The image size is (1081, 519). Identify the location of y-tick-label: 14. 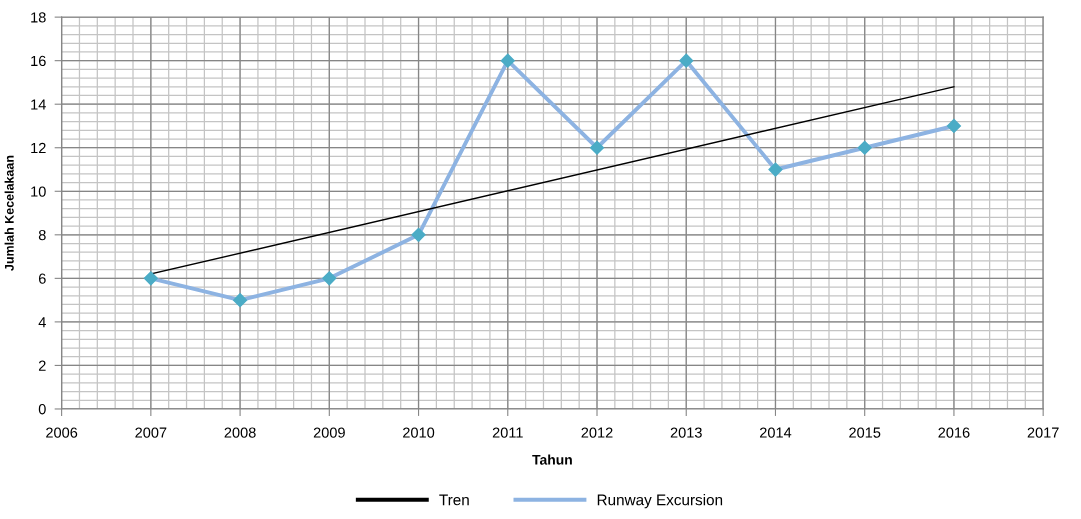
(38, 104).